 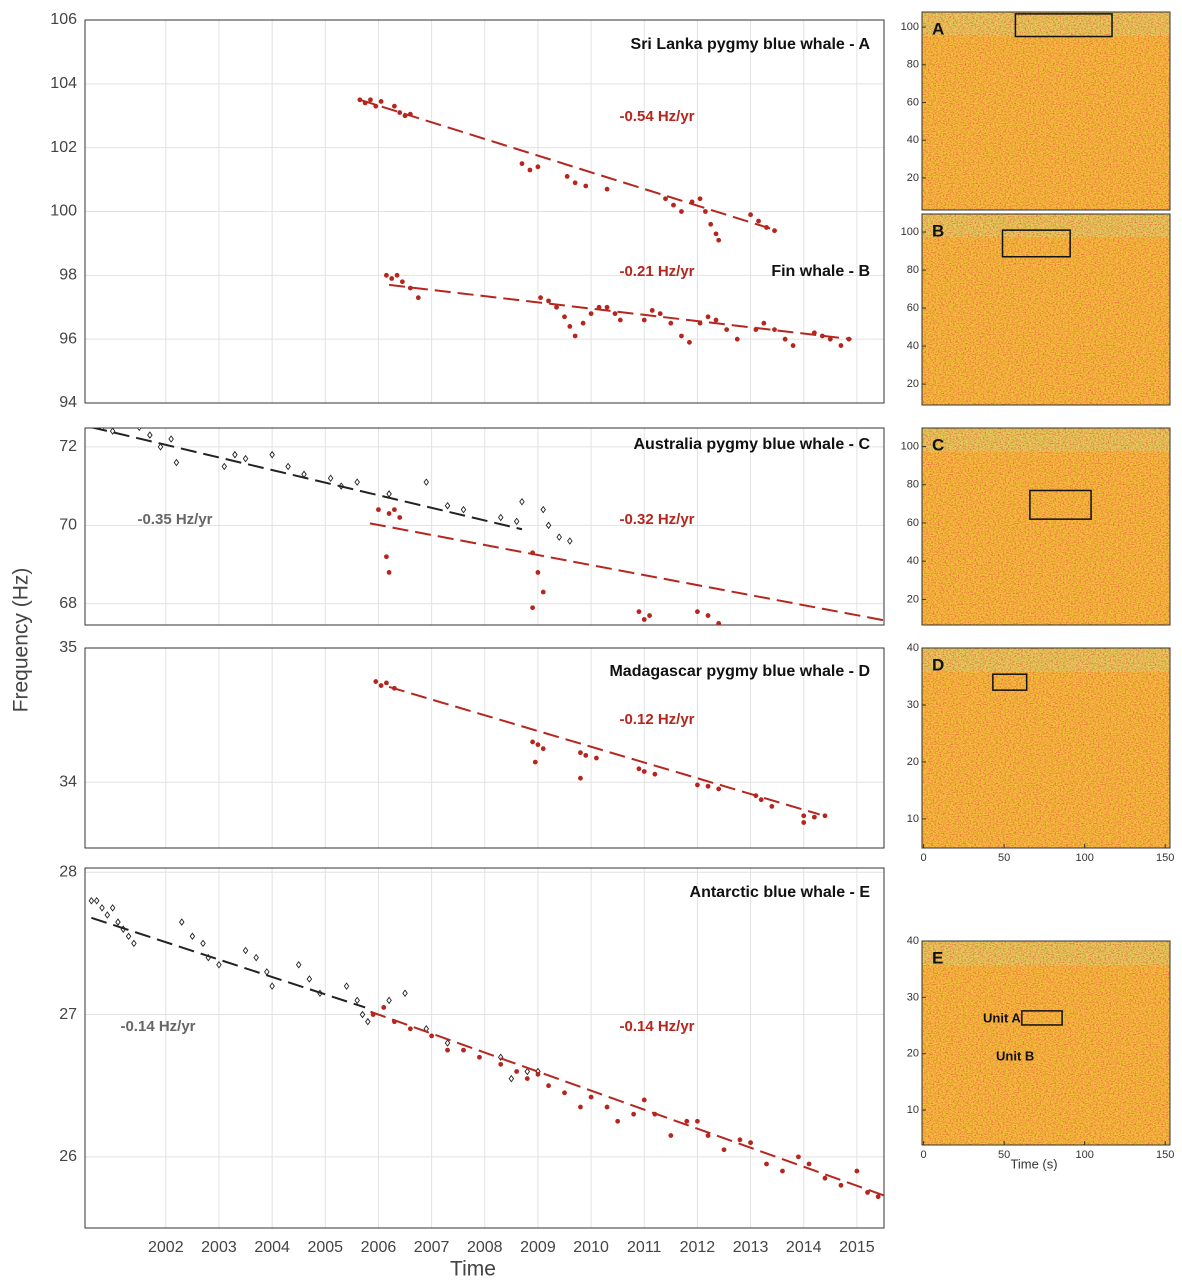 I want to click on y-tick-label: 60, so click(x=913, y=308).